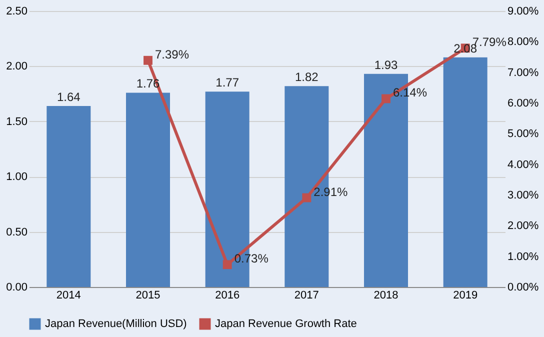  Describe the element at coordinates (386, 296) in the screenshot. I see `x-tick-label: 2018` at that location.